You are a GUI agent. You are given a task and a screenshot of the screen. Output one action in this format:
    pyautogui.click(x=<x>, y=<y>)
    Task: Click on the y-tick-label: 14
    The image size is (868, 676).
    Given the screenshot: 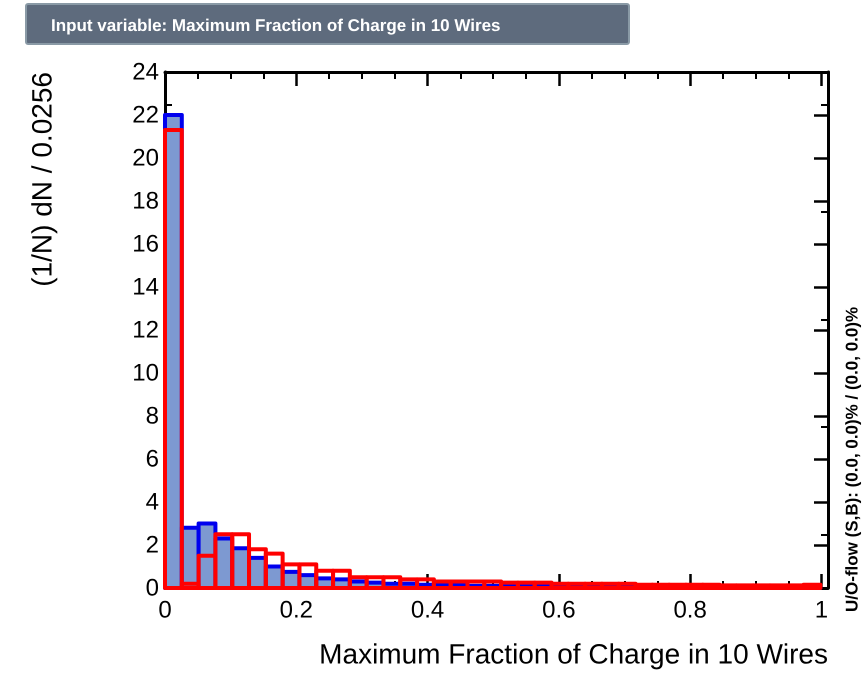 What is the action you would take?
    pyautogui.click(x=145, y=287)
    